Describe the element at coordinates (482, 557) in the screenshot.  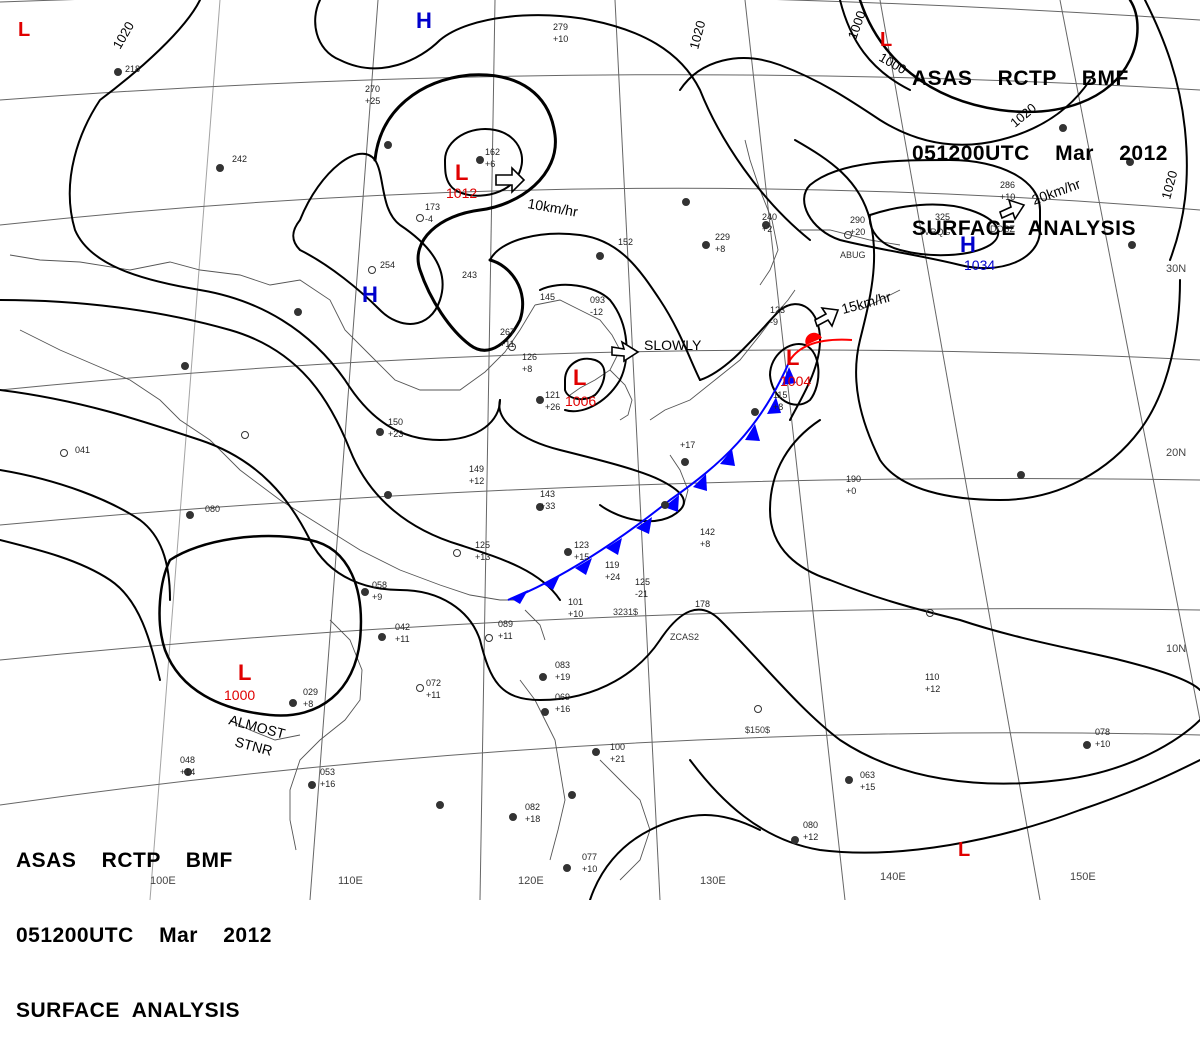
I see `station-value: +13` at that location.